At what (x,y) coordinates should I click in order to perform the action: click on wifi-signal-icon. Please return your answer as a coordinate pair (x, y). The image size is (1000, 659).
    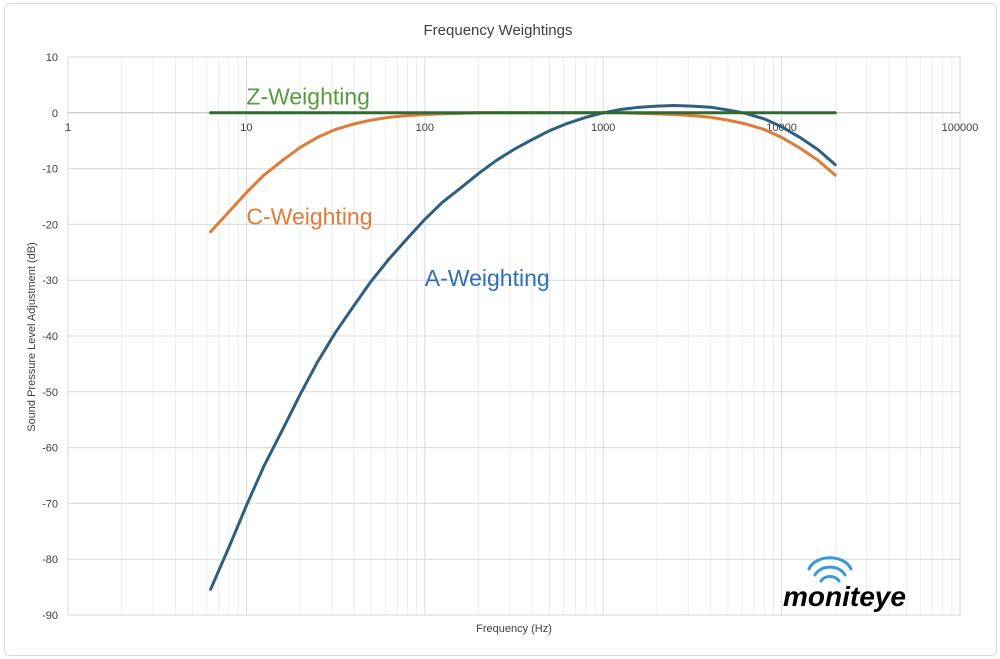
    Looking at the image, I should click on (830, 569).